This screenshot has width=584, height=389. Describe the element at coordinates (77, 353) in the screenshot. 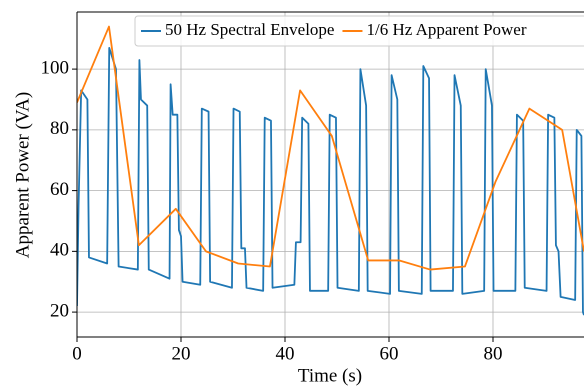

I see `x-tick-label: 0` at that location.